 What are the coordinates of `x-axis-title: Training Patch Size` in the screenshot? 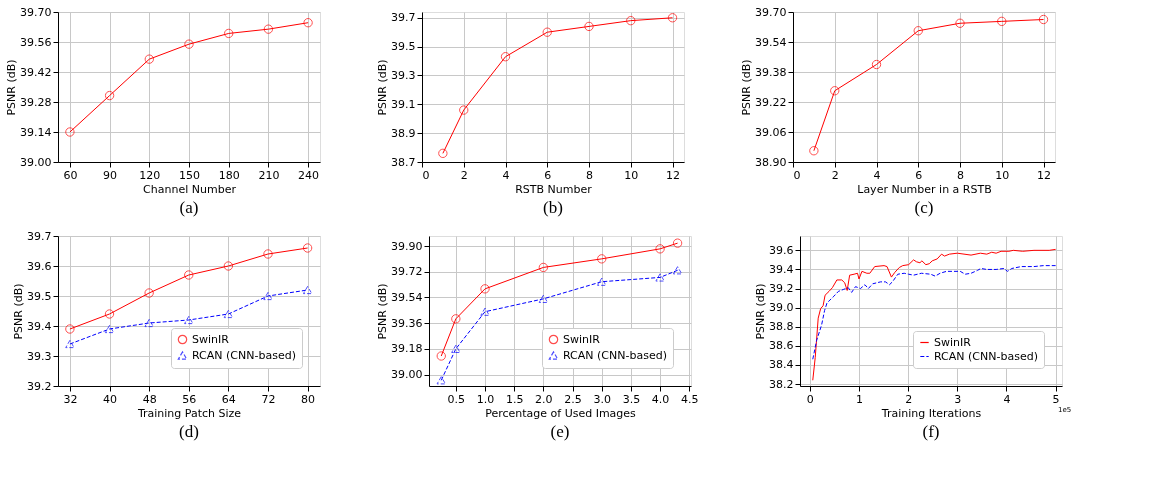 It's located at (189, 413).